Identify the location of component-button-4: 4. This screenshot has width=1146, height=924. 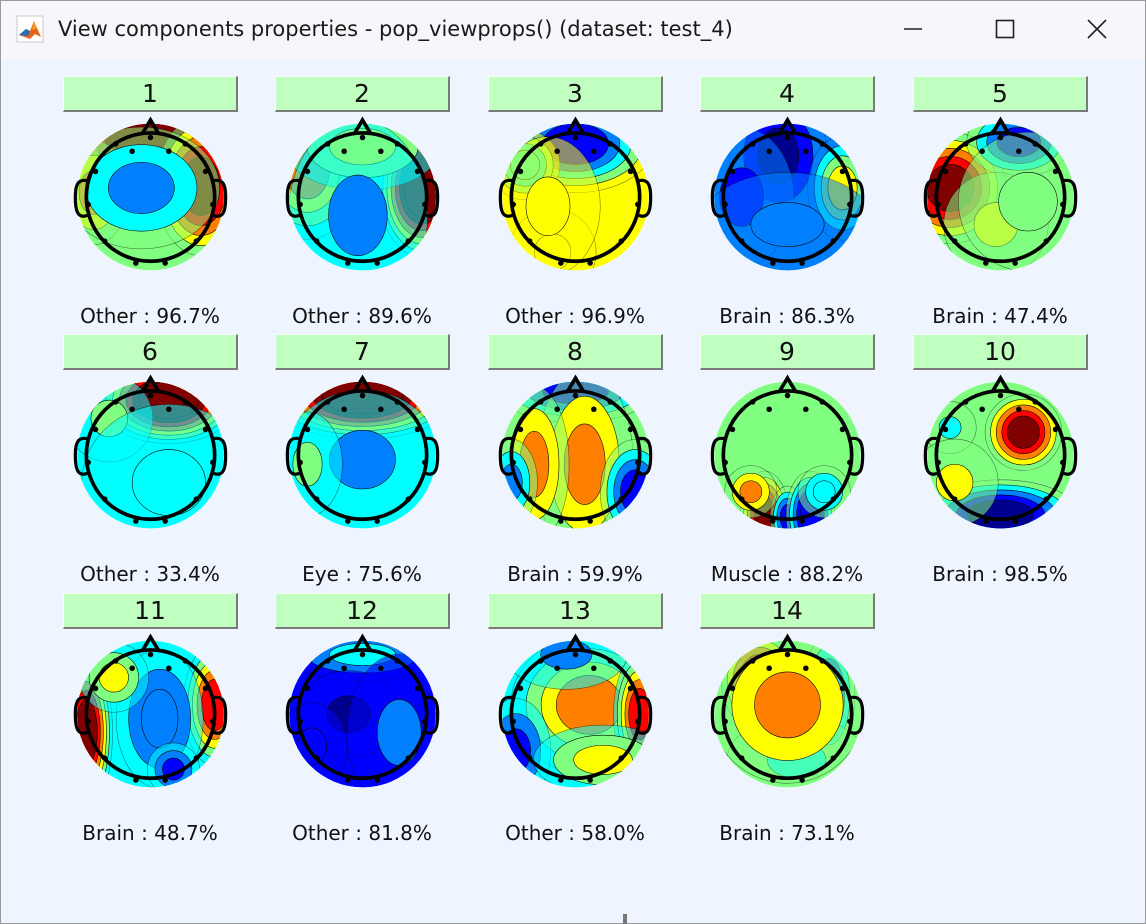
(787, 94).